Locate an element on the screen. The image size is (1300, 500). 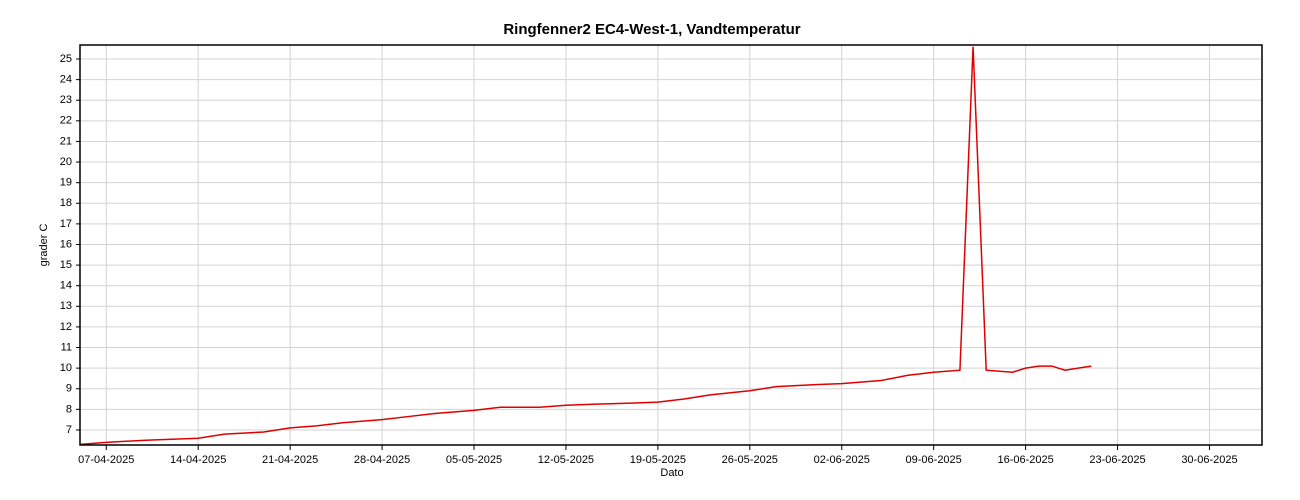
y-tick-label: 13 is located at coordinates (66, 306).